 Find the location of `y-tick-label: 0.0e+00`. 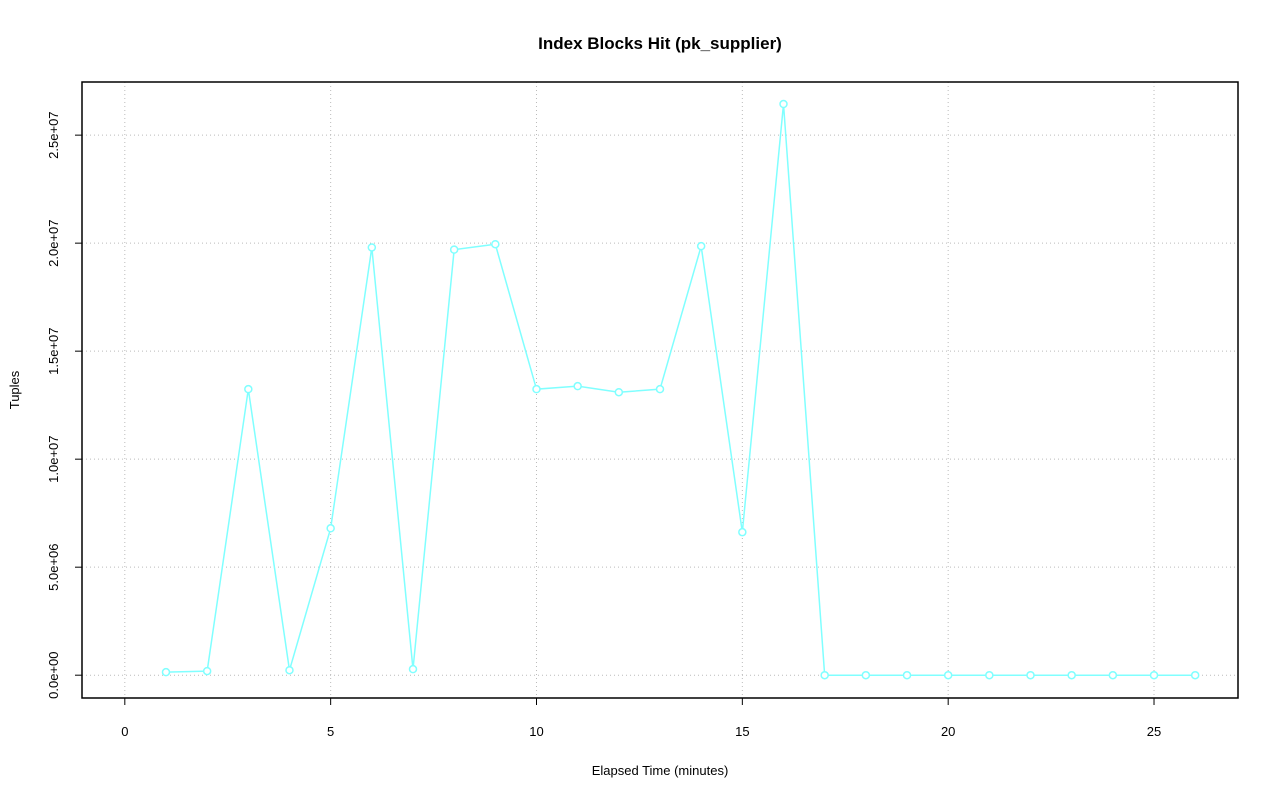

y-tick-label: 0.0e+00 is located at coordinates (53, 675).